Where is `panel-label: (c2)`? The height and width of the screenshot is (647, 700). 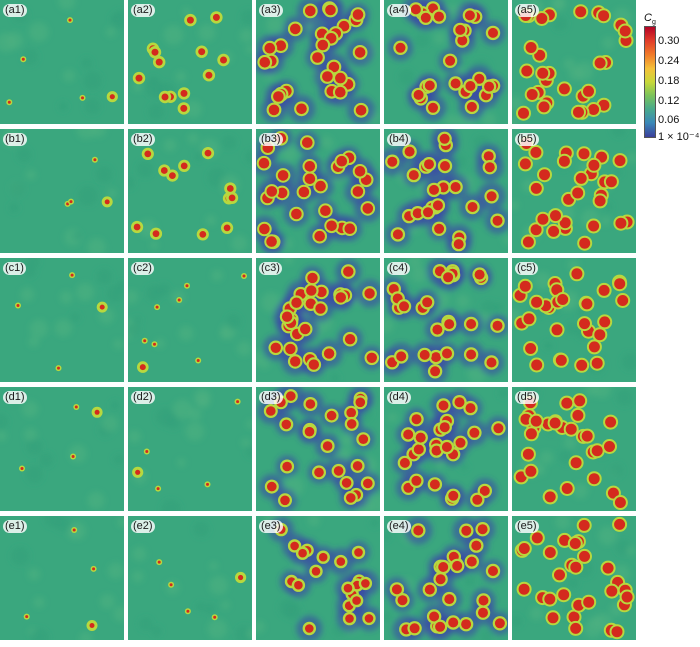 panel-label: (c2) is located at coordinates (142, 268).